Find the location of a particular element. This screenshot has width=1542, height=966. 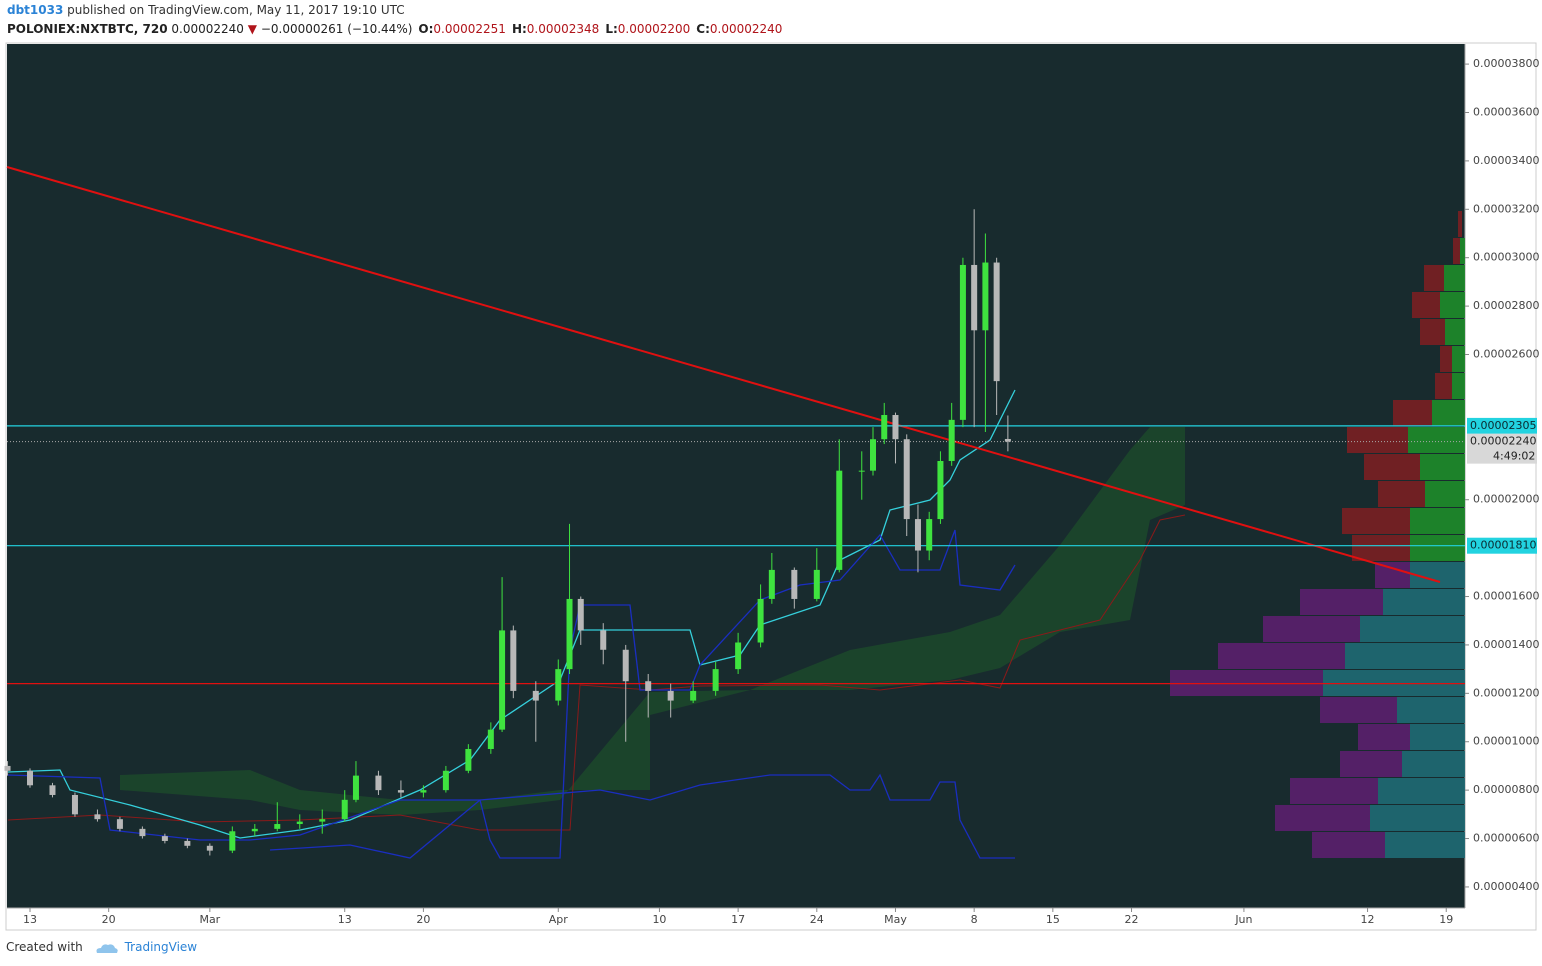

y-tick-label: 0.00002800 is located at coordinates (1506, 305).